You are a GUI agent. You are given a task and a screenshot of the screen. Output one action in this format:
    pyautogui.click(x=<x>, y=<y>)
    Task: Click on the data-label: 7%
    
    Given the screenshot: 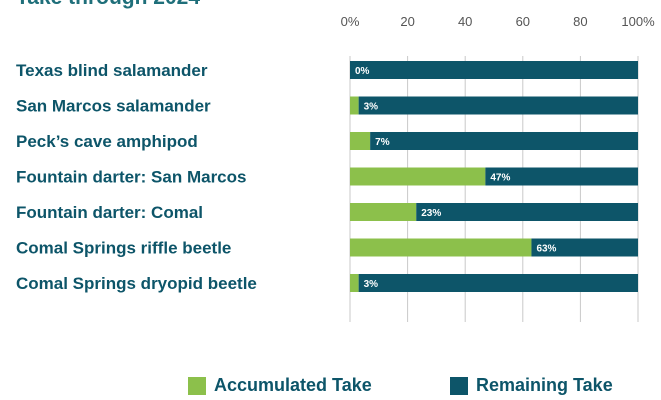 What is the action you would take?
    pyautogui.click(x=382, y=142)
    